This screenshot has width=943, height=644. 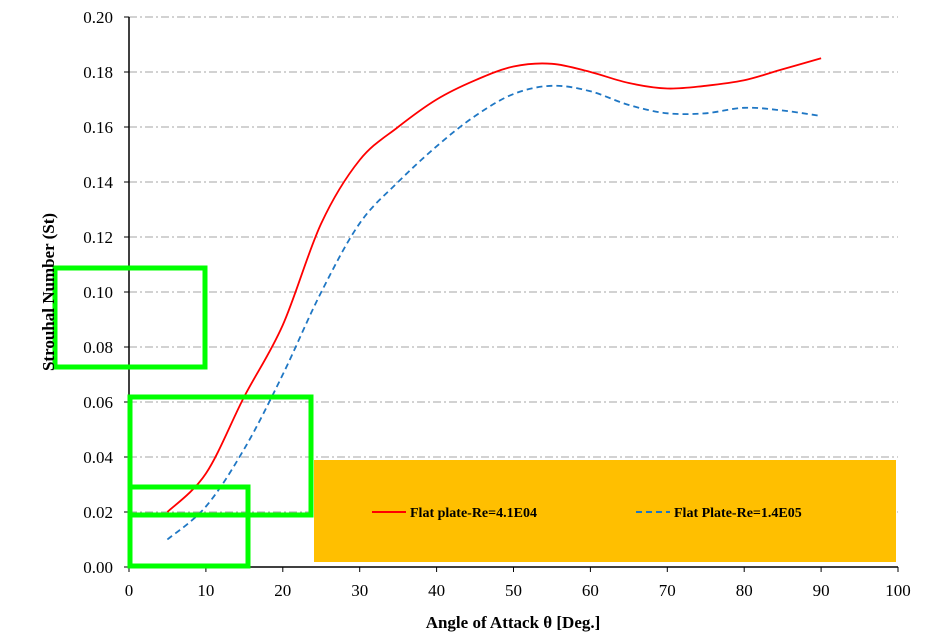 I want to click on x-tick-label: 70, so click(x=667, y=590).